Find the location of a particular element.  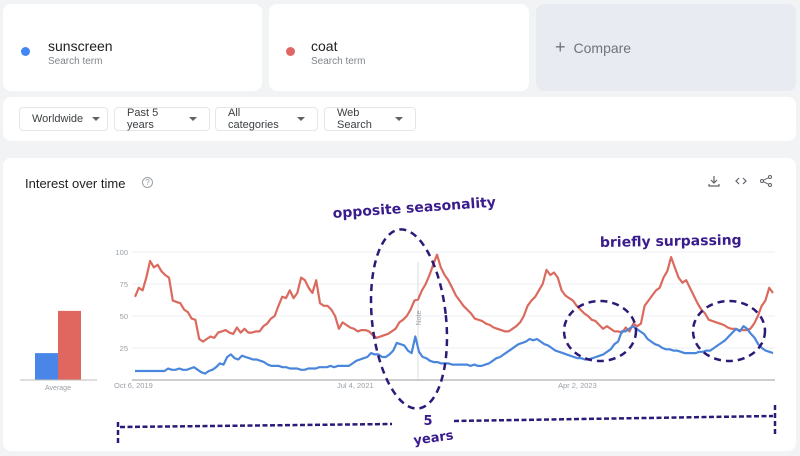

term-card-coat: coat Search term is located at coordinates (399, 47).